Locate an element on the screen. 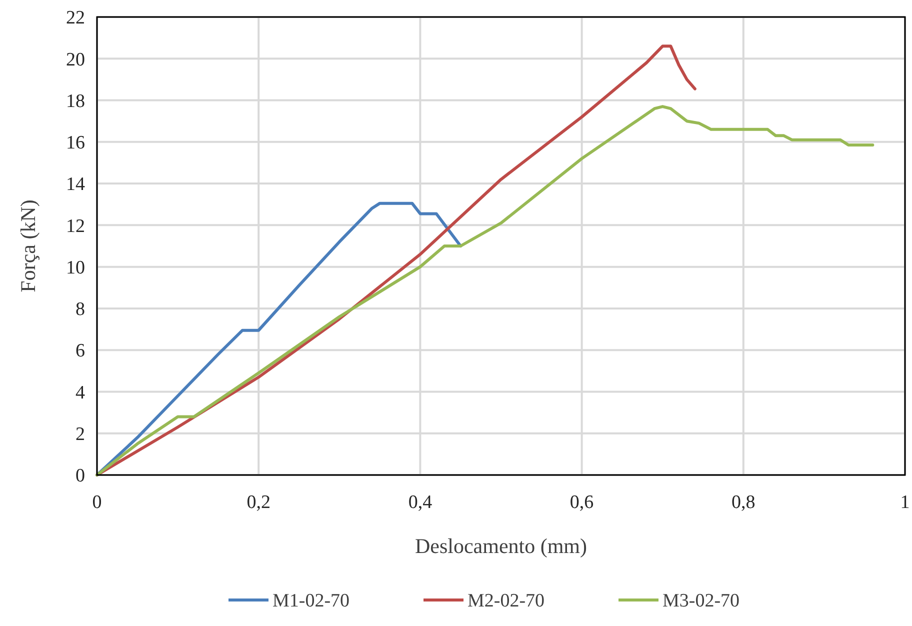 The image size is (912, 626). y-tick-label: 14 is located at coordinates (76, 185).